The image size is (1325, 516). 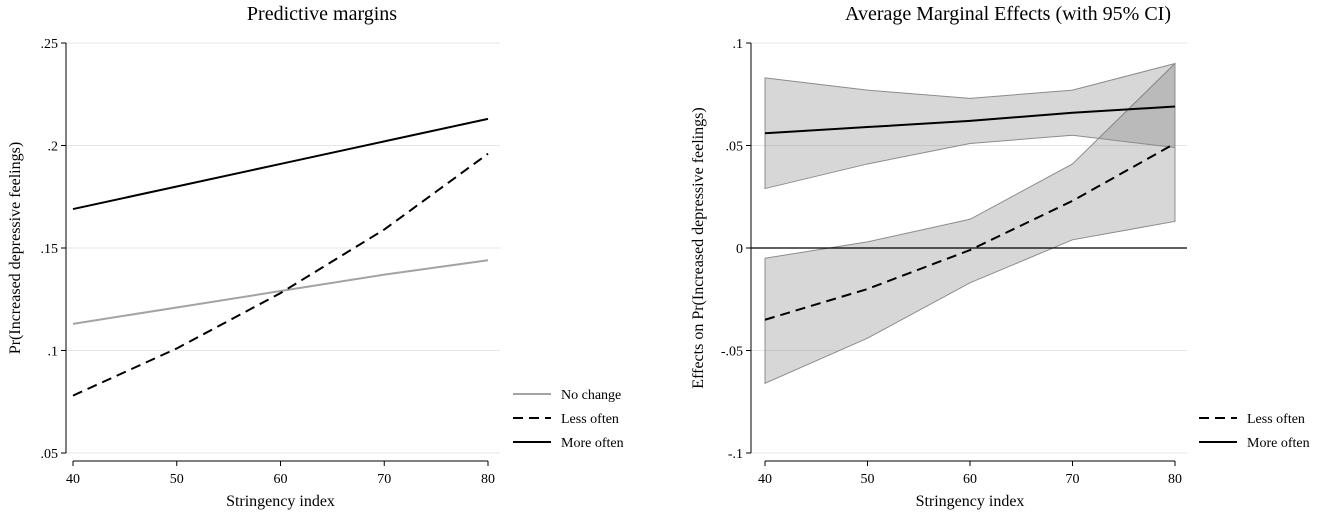 What do you see at coordinates (488, 479) in the screenshot?
I see `chart-1-x-tick-label: 80` at bounding box center [488, 479].